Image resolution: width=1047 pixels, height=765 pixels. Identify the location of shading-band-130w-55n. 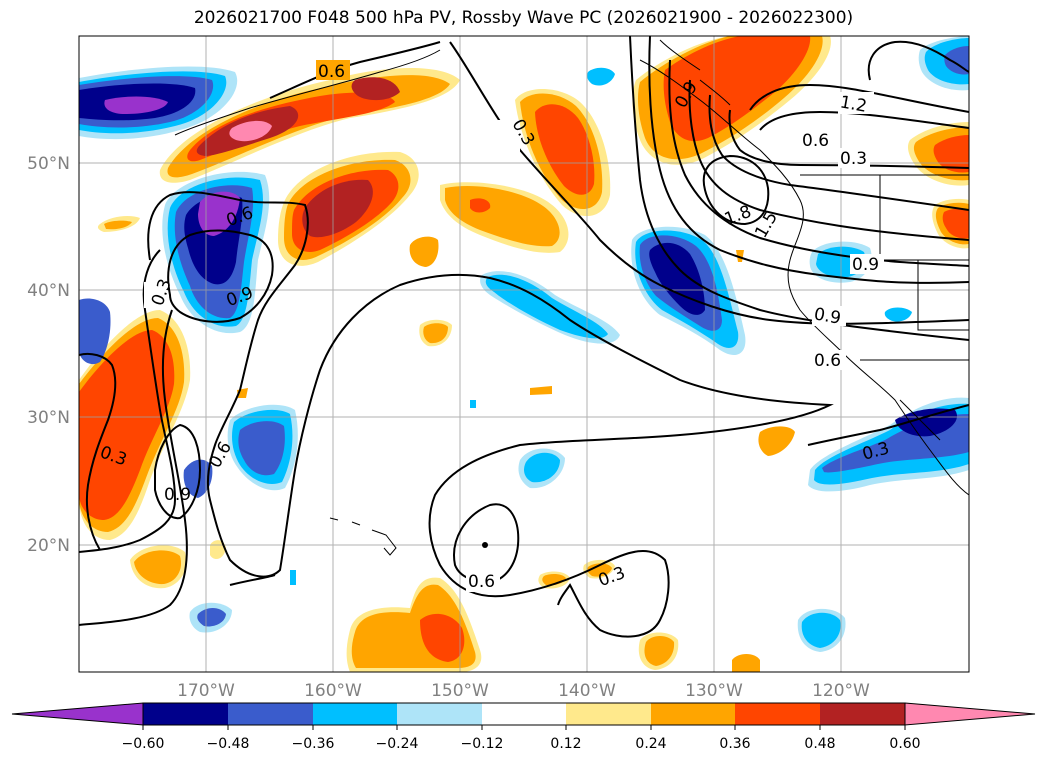
(731, 100).